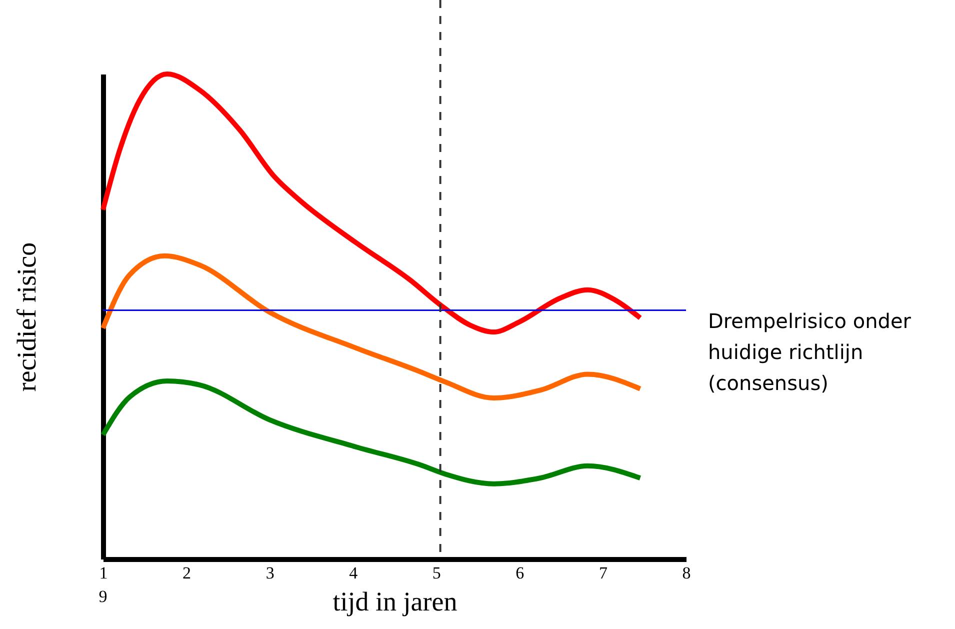 This screenshot has height=629, width=955. Describe the element at coordinates (270, 573) in the screenshot. I see `x-tick-label: 3` at that location.